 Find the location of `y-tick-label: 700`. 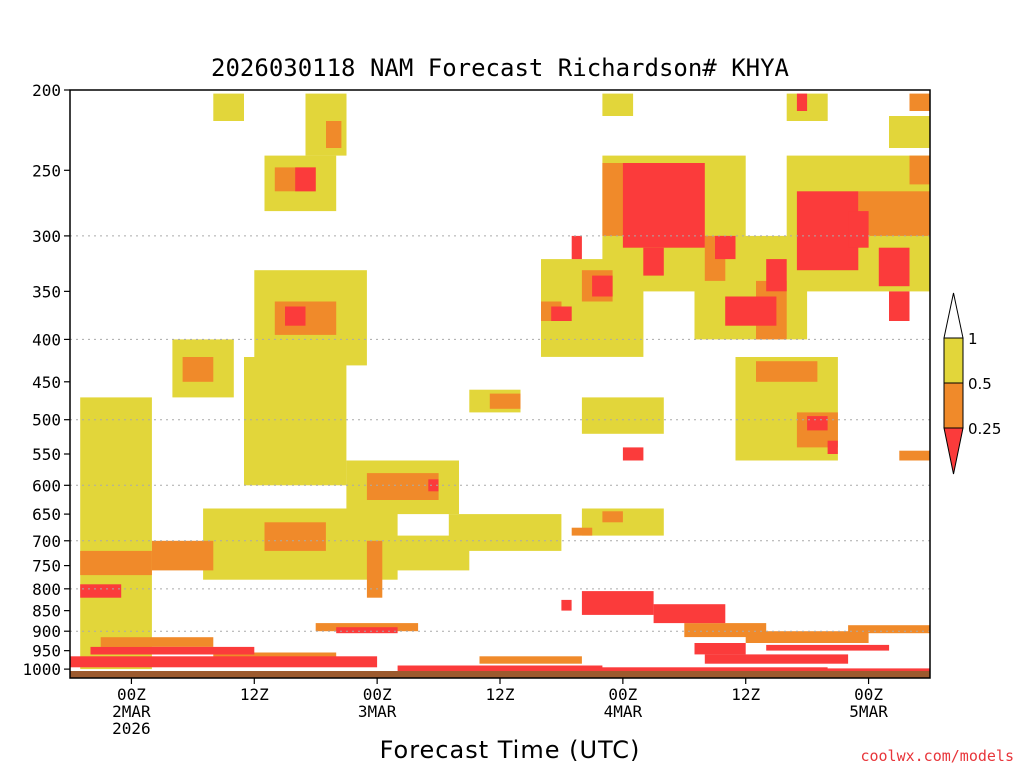

y-tick-label: 700 is located at coordinates (46, 541).